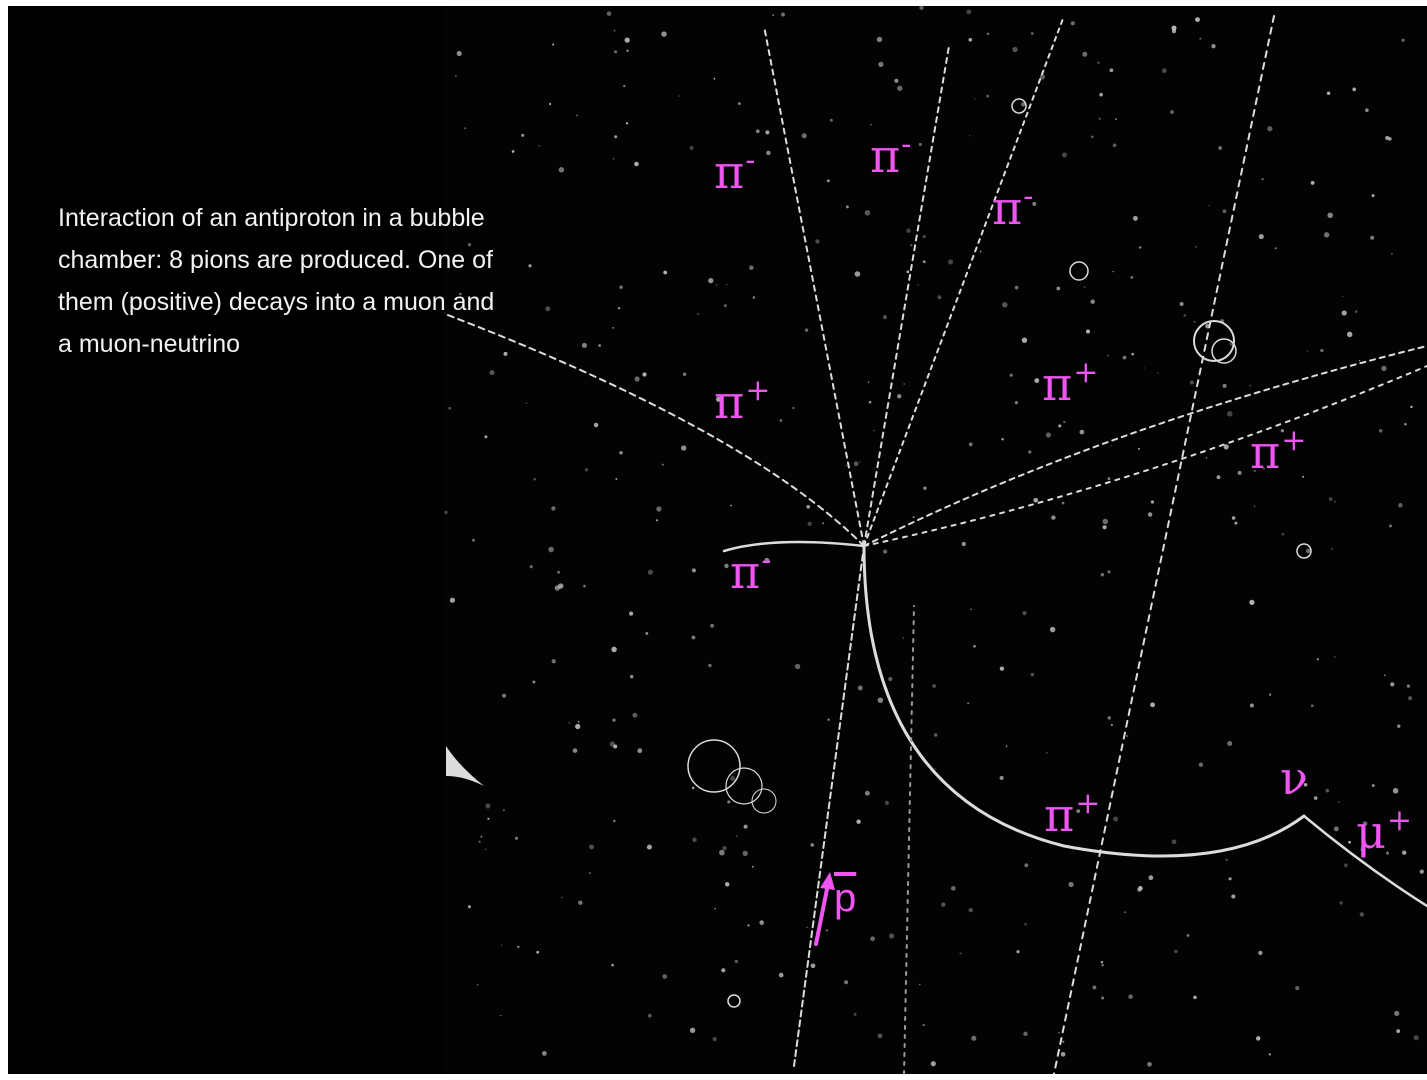 This screenshot has height=1080, width=1427. Describe the element at coordinates (1070, 383) in the screenshot. I see `label-pion-plus-2: π+` at that location.